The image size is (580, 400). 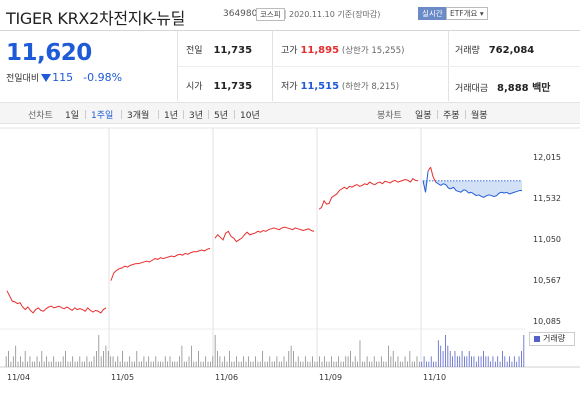 I want to click on period-bar: 선차트 1일 1주일 3개월 1년 3년 5년 10년 봉차트 일봉 주봉 월봉, so click(x=290, y=113).